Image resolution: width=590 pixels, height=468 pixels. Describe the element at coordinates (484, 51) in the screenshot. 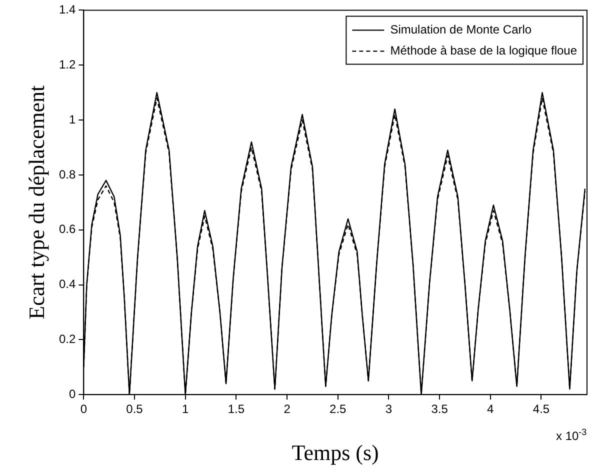

I see `legend-label: Méthode à base de la logique floue` at that location.